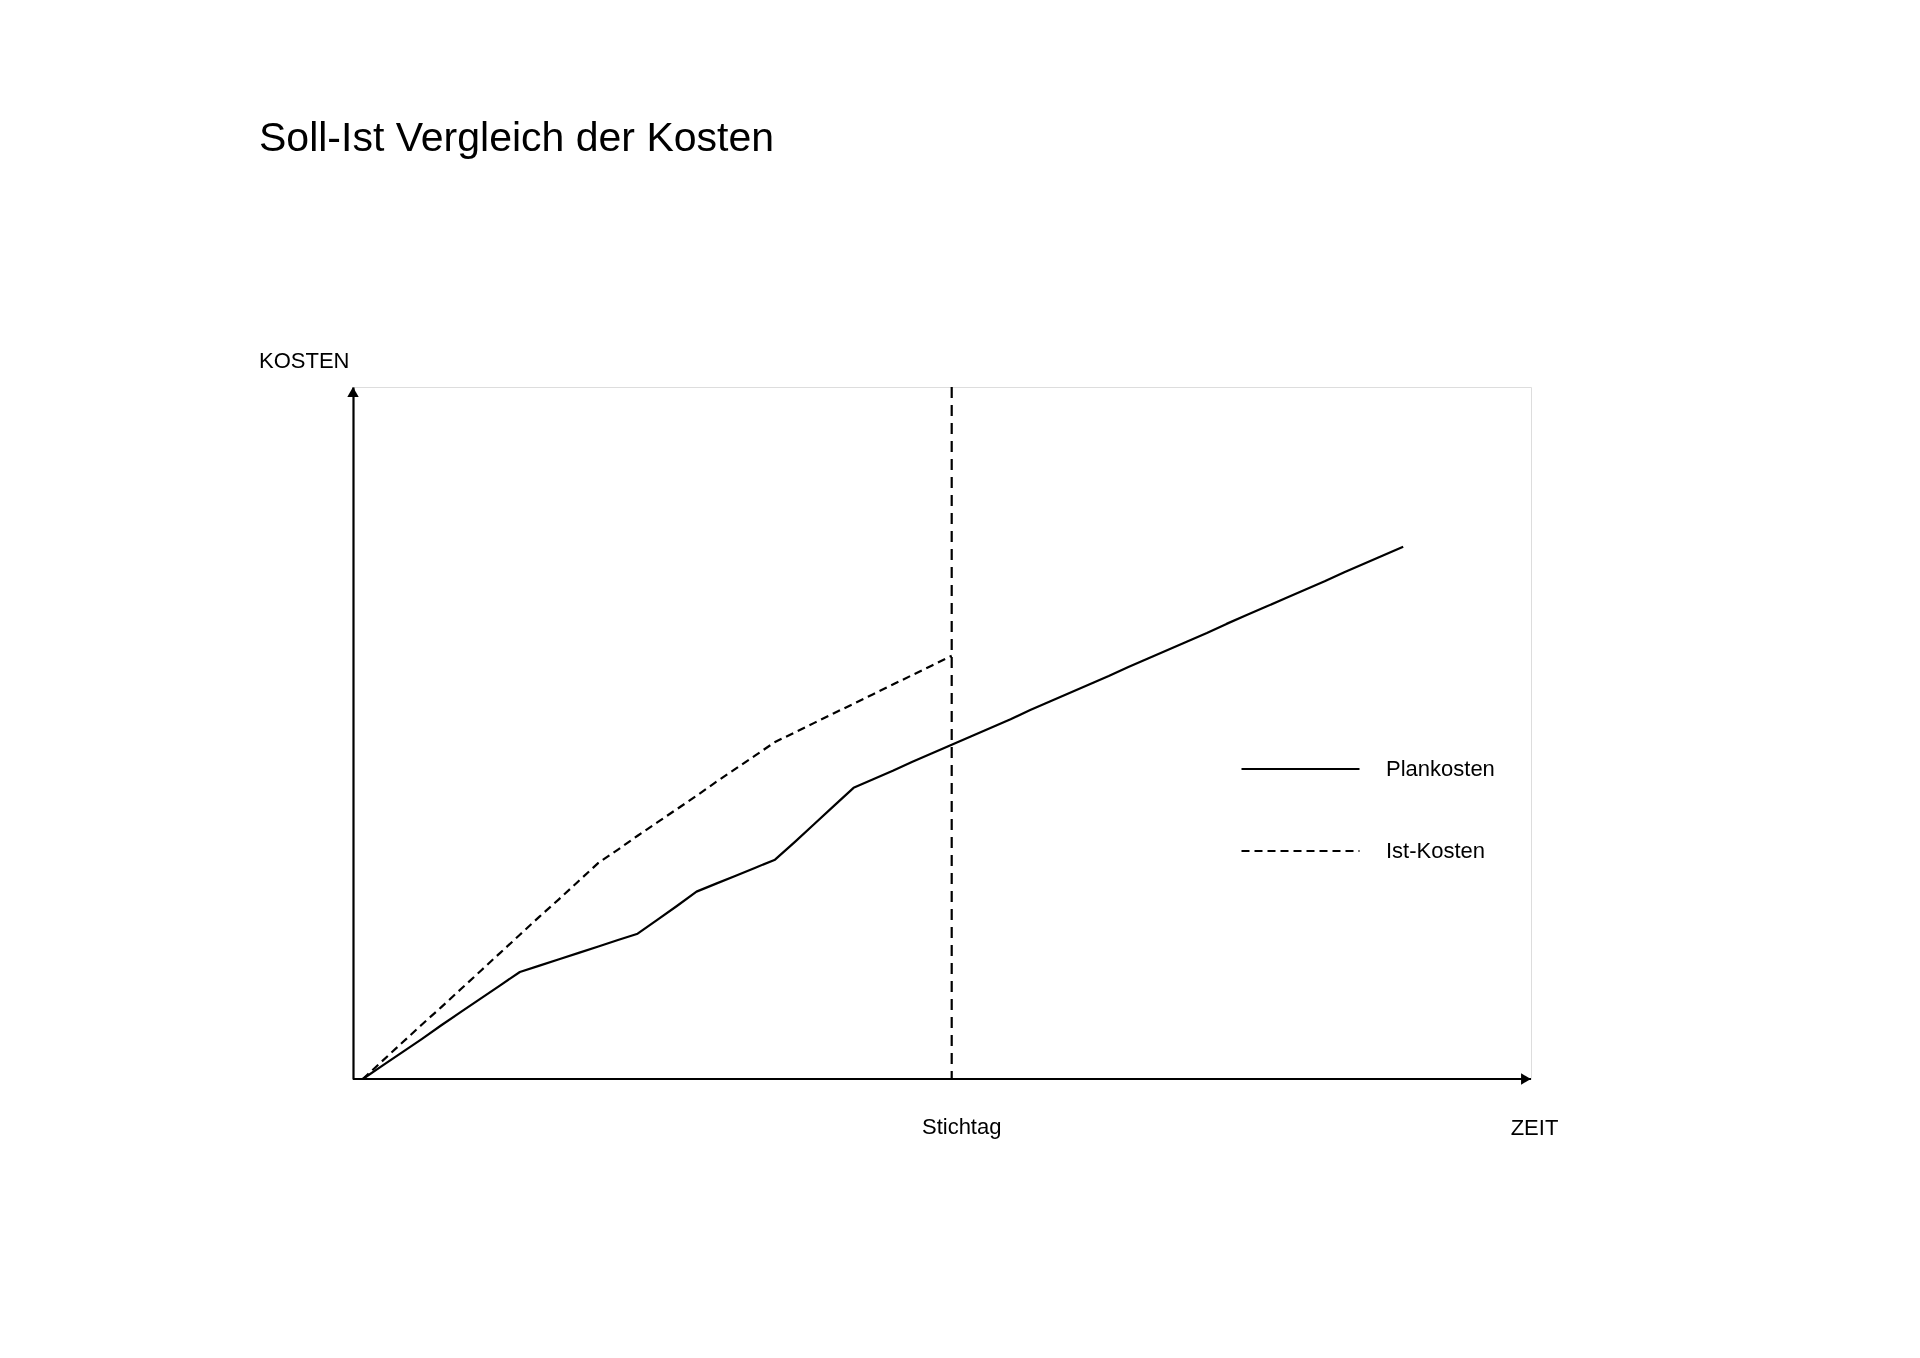  What do you see at coordinates (304, 360) in the screenshot?
I see `text: KOSTEN` at bounding box center [304, 360].